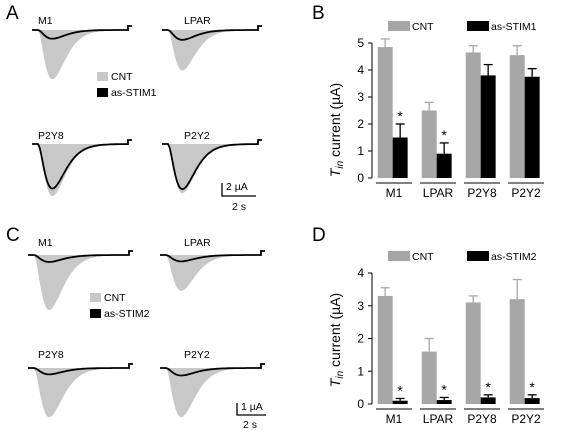 Image resolution: width=567 pixels, height=430 pixels. I want to click on scale-bar-c, so click(251, 409).